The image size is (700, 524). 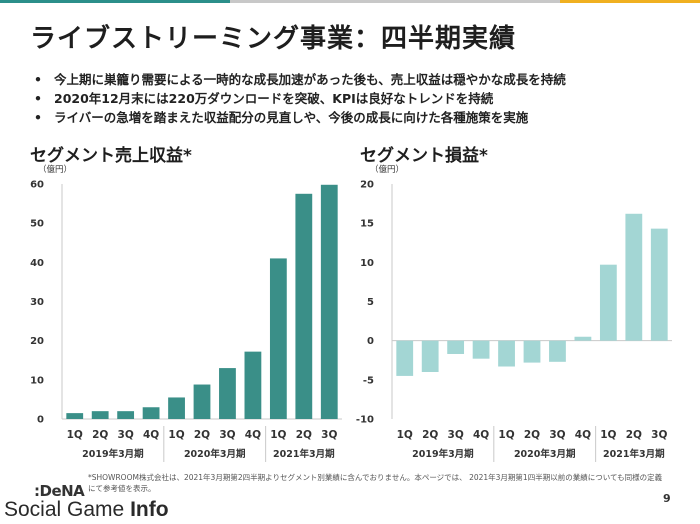 I want to click on bullet-item: • 2020年12月末には220万ダウンロードを突破、KPIは良好なトレンドを持続, so click(x=300, y=98).